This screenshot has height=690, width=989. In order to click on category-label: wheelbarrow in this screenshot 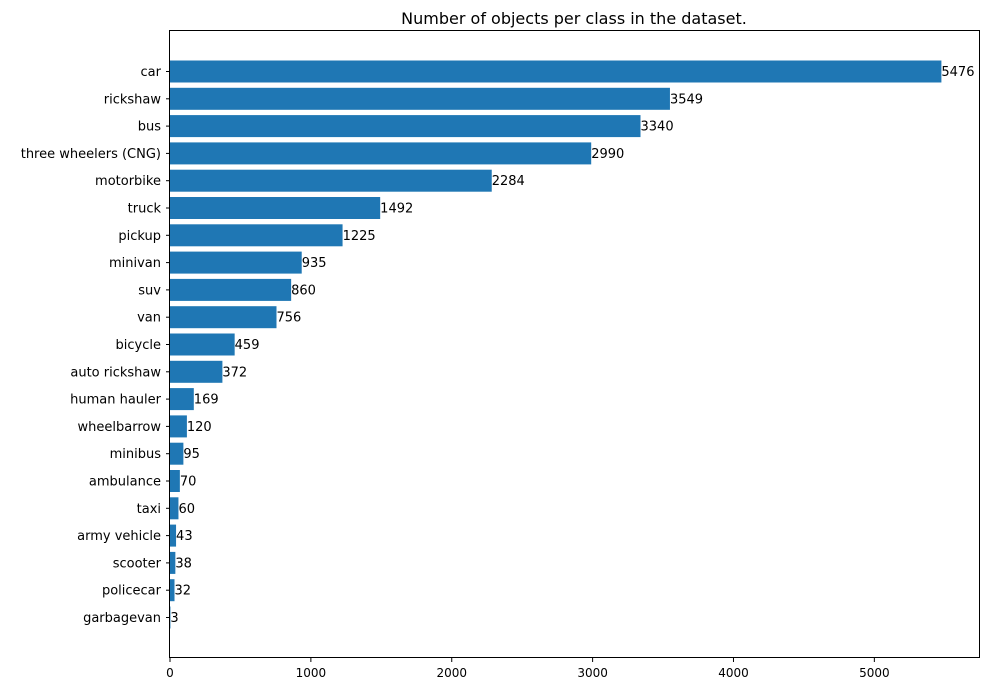, I will do `click(120, 427)`.